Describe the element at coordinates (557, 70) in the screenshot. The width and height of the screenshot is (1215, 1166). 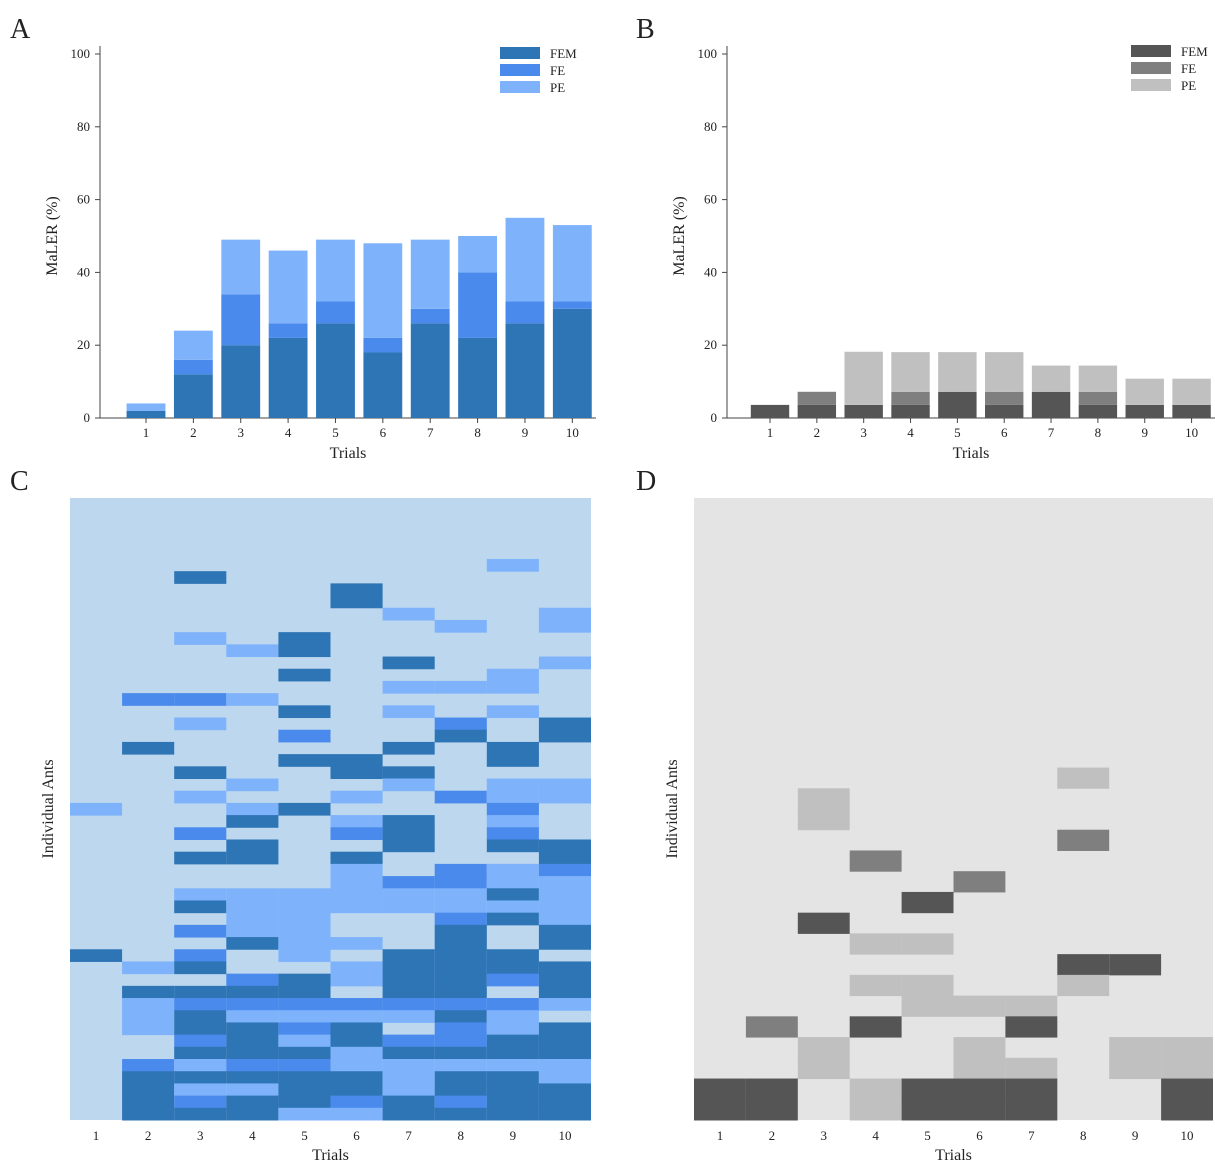
I see `legend-label-fe: FE` at that location.